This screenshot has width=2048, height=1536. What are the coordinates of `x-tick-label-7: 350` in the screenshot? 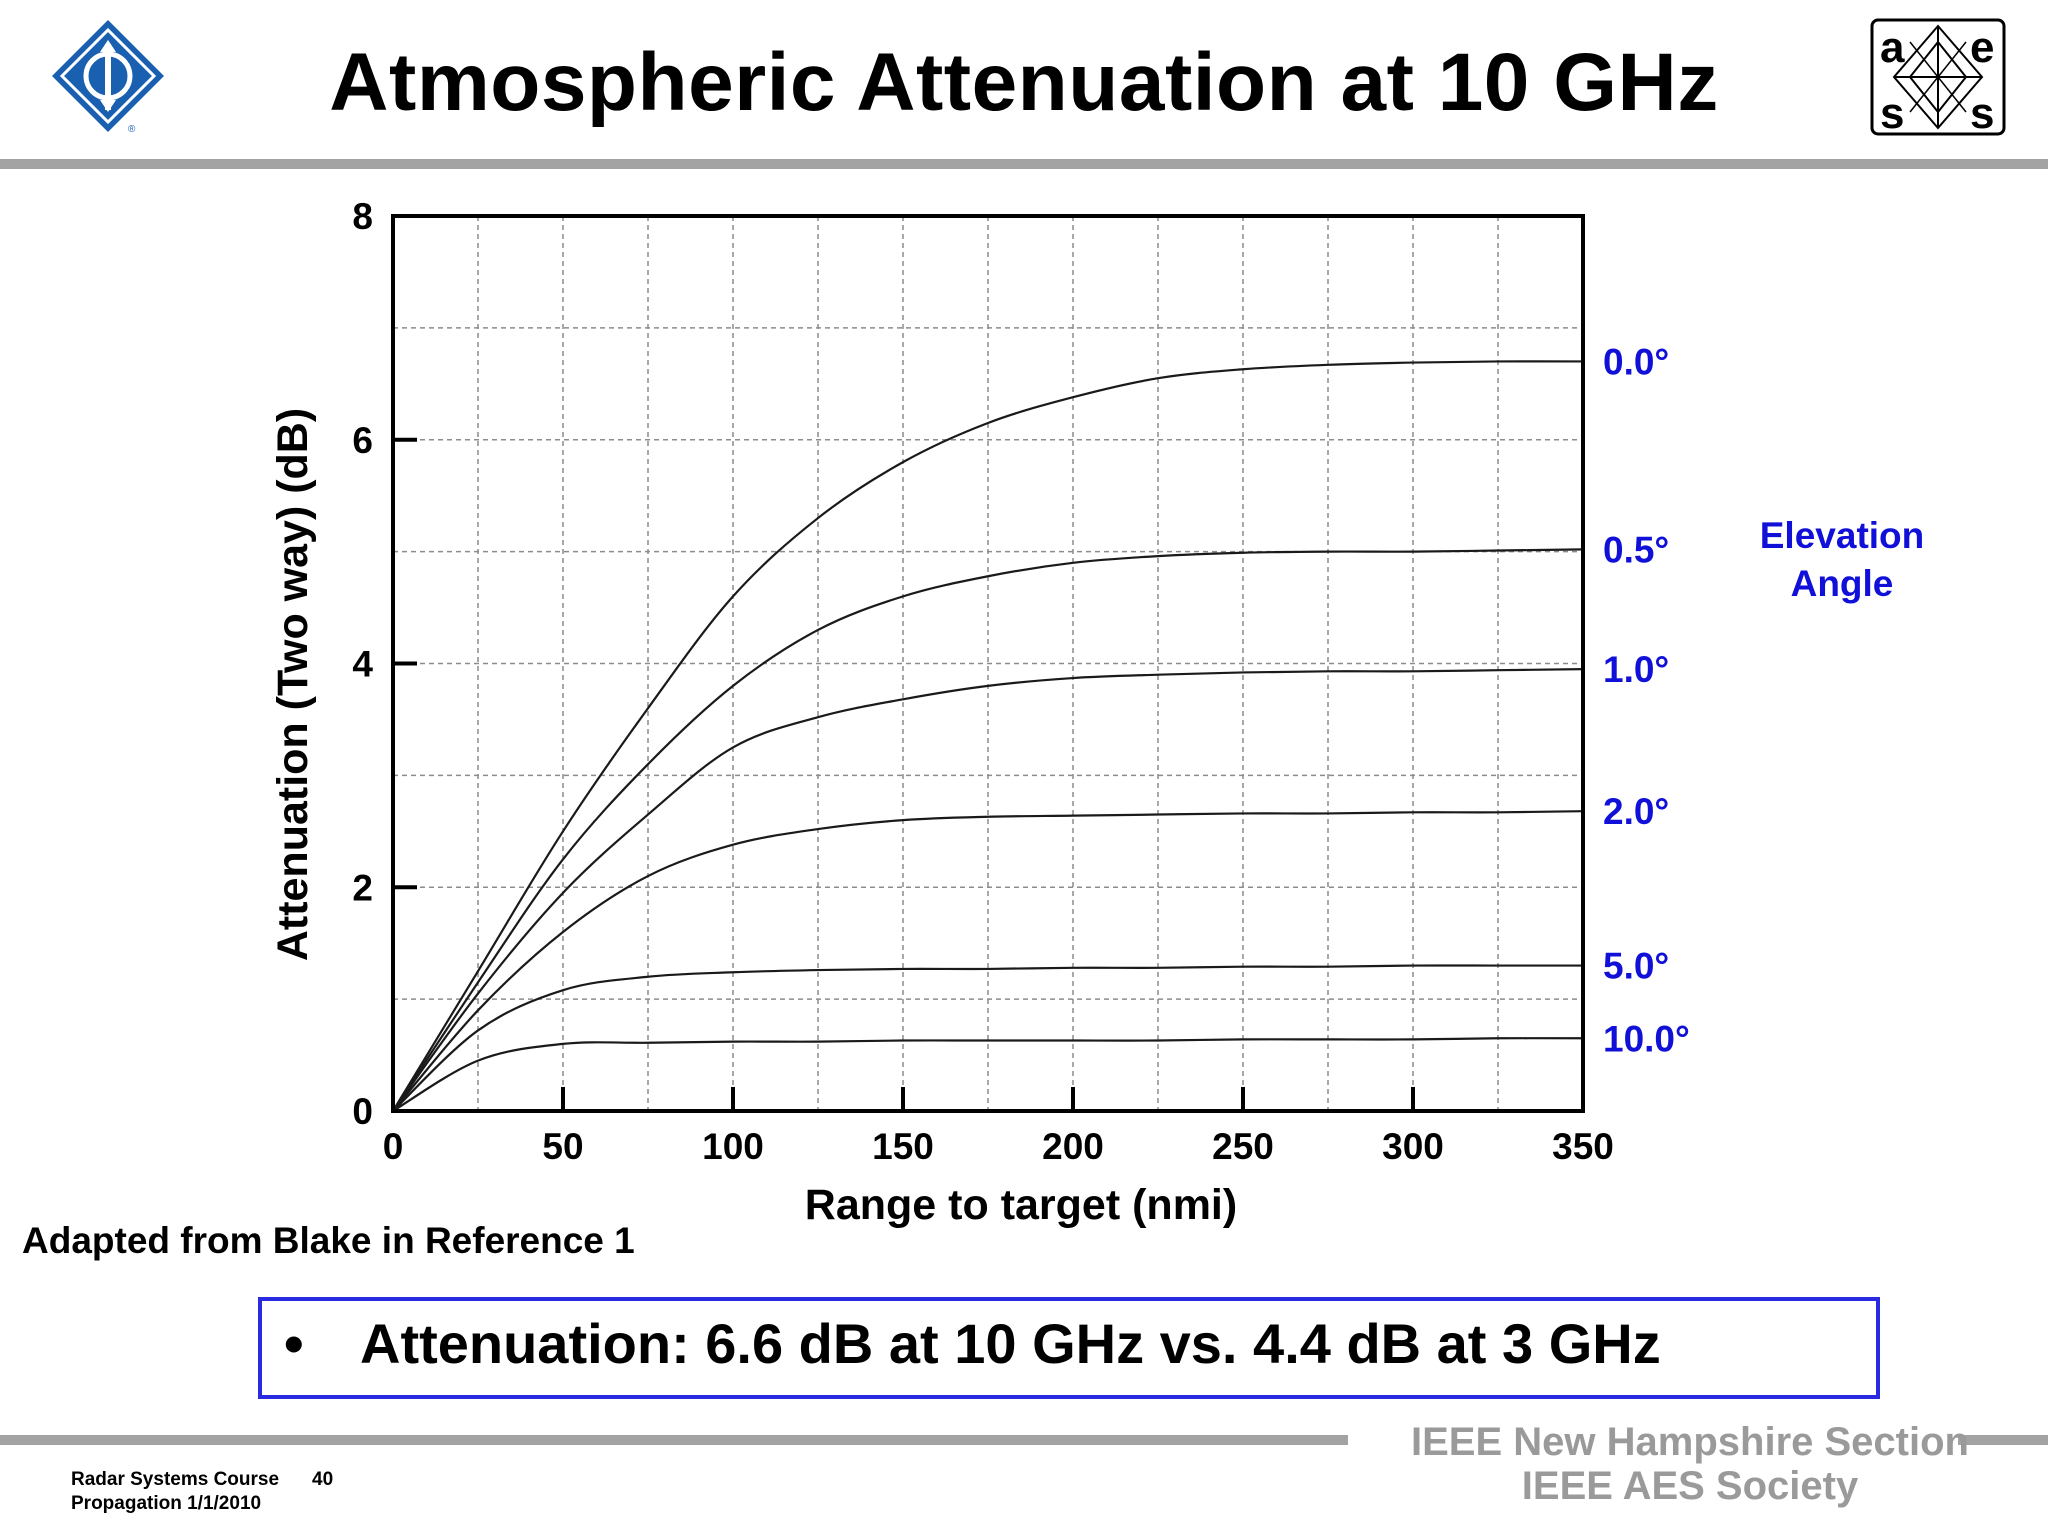 It's located at (1583, 1146).